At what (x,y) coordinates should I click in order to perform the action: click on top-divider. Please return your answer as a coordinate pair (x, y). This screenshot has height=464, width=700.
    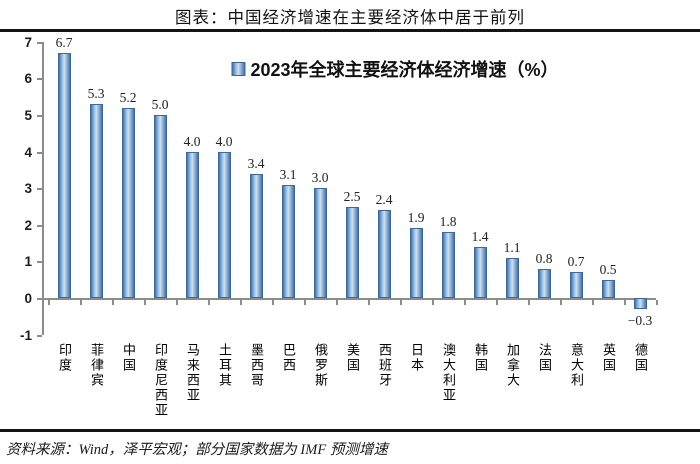
    Looking at the image, I should click on (350, 30).